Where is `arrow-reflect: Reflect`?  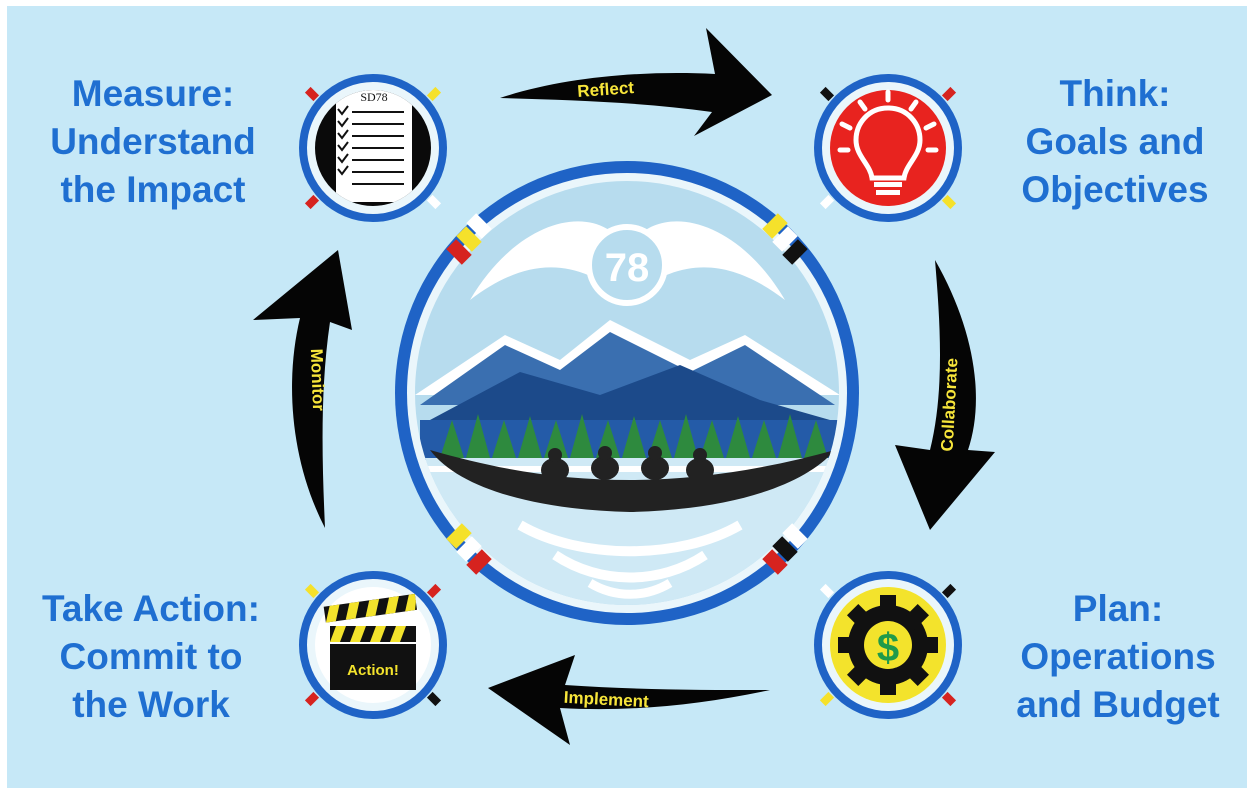 arrow-reflect: Reflect is located at coordinates (636, 82).